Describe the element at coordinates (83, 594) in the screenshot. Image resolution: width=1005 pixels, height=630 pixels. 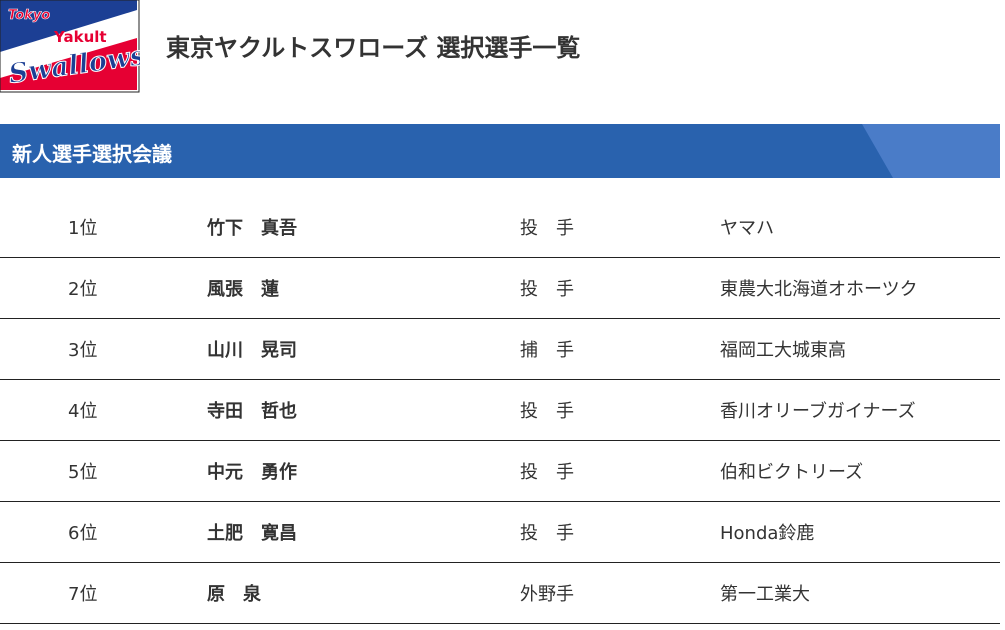
I see `rank: 7位` at that location.